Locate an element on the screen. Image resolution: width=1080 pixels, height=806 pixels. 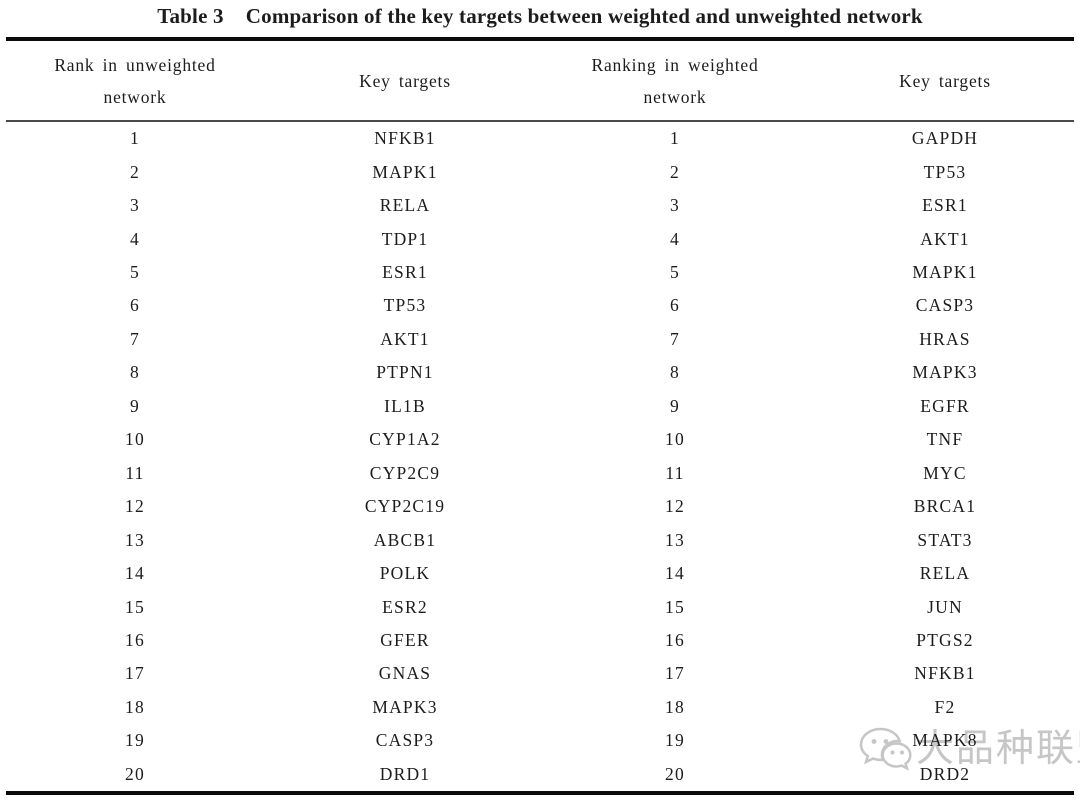
cell-rank-unweighted: 5 is located at coordinates (135, 272).